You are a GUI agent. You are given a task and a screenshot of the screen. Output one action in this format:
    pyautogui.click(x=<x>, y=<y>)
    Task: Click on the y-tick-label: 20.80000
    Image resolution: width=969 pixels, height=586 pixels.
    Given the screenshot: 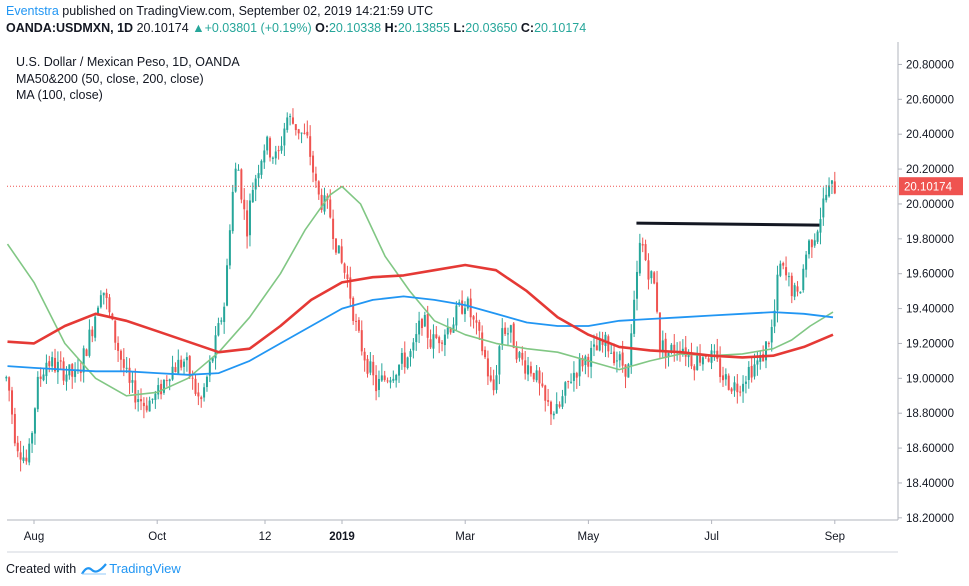 What is the action you would take?
    pyautogui.click(x=930, y=65)
    